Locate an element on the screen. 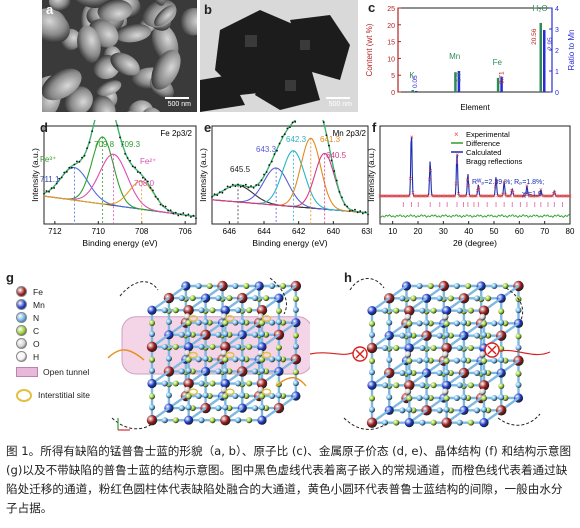 The height and width of the screenshot is (528, 580). legend-item-c: C is located at coordinates (71, 330).